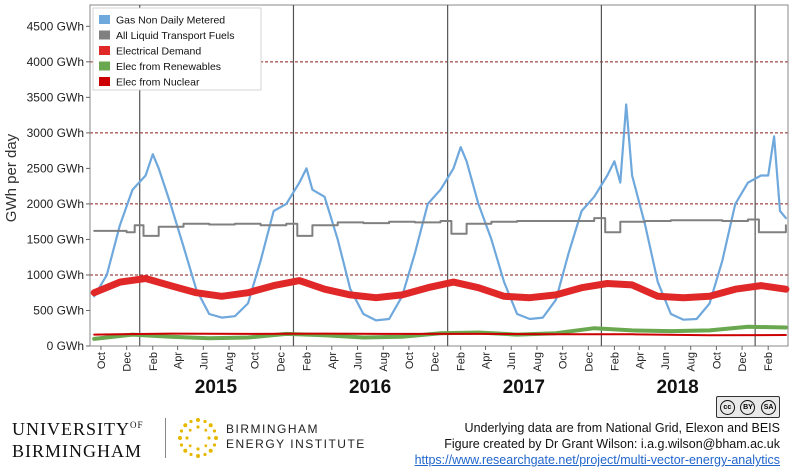  I want to click on legend-swatch, so click(104, 50).